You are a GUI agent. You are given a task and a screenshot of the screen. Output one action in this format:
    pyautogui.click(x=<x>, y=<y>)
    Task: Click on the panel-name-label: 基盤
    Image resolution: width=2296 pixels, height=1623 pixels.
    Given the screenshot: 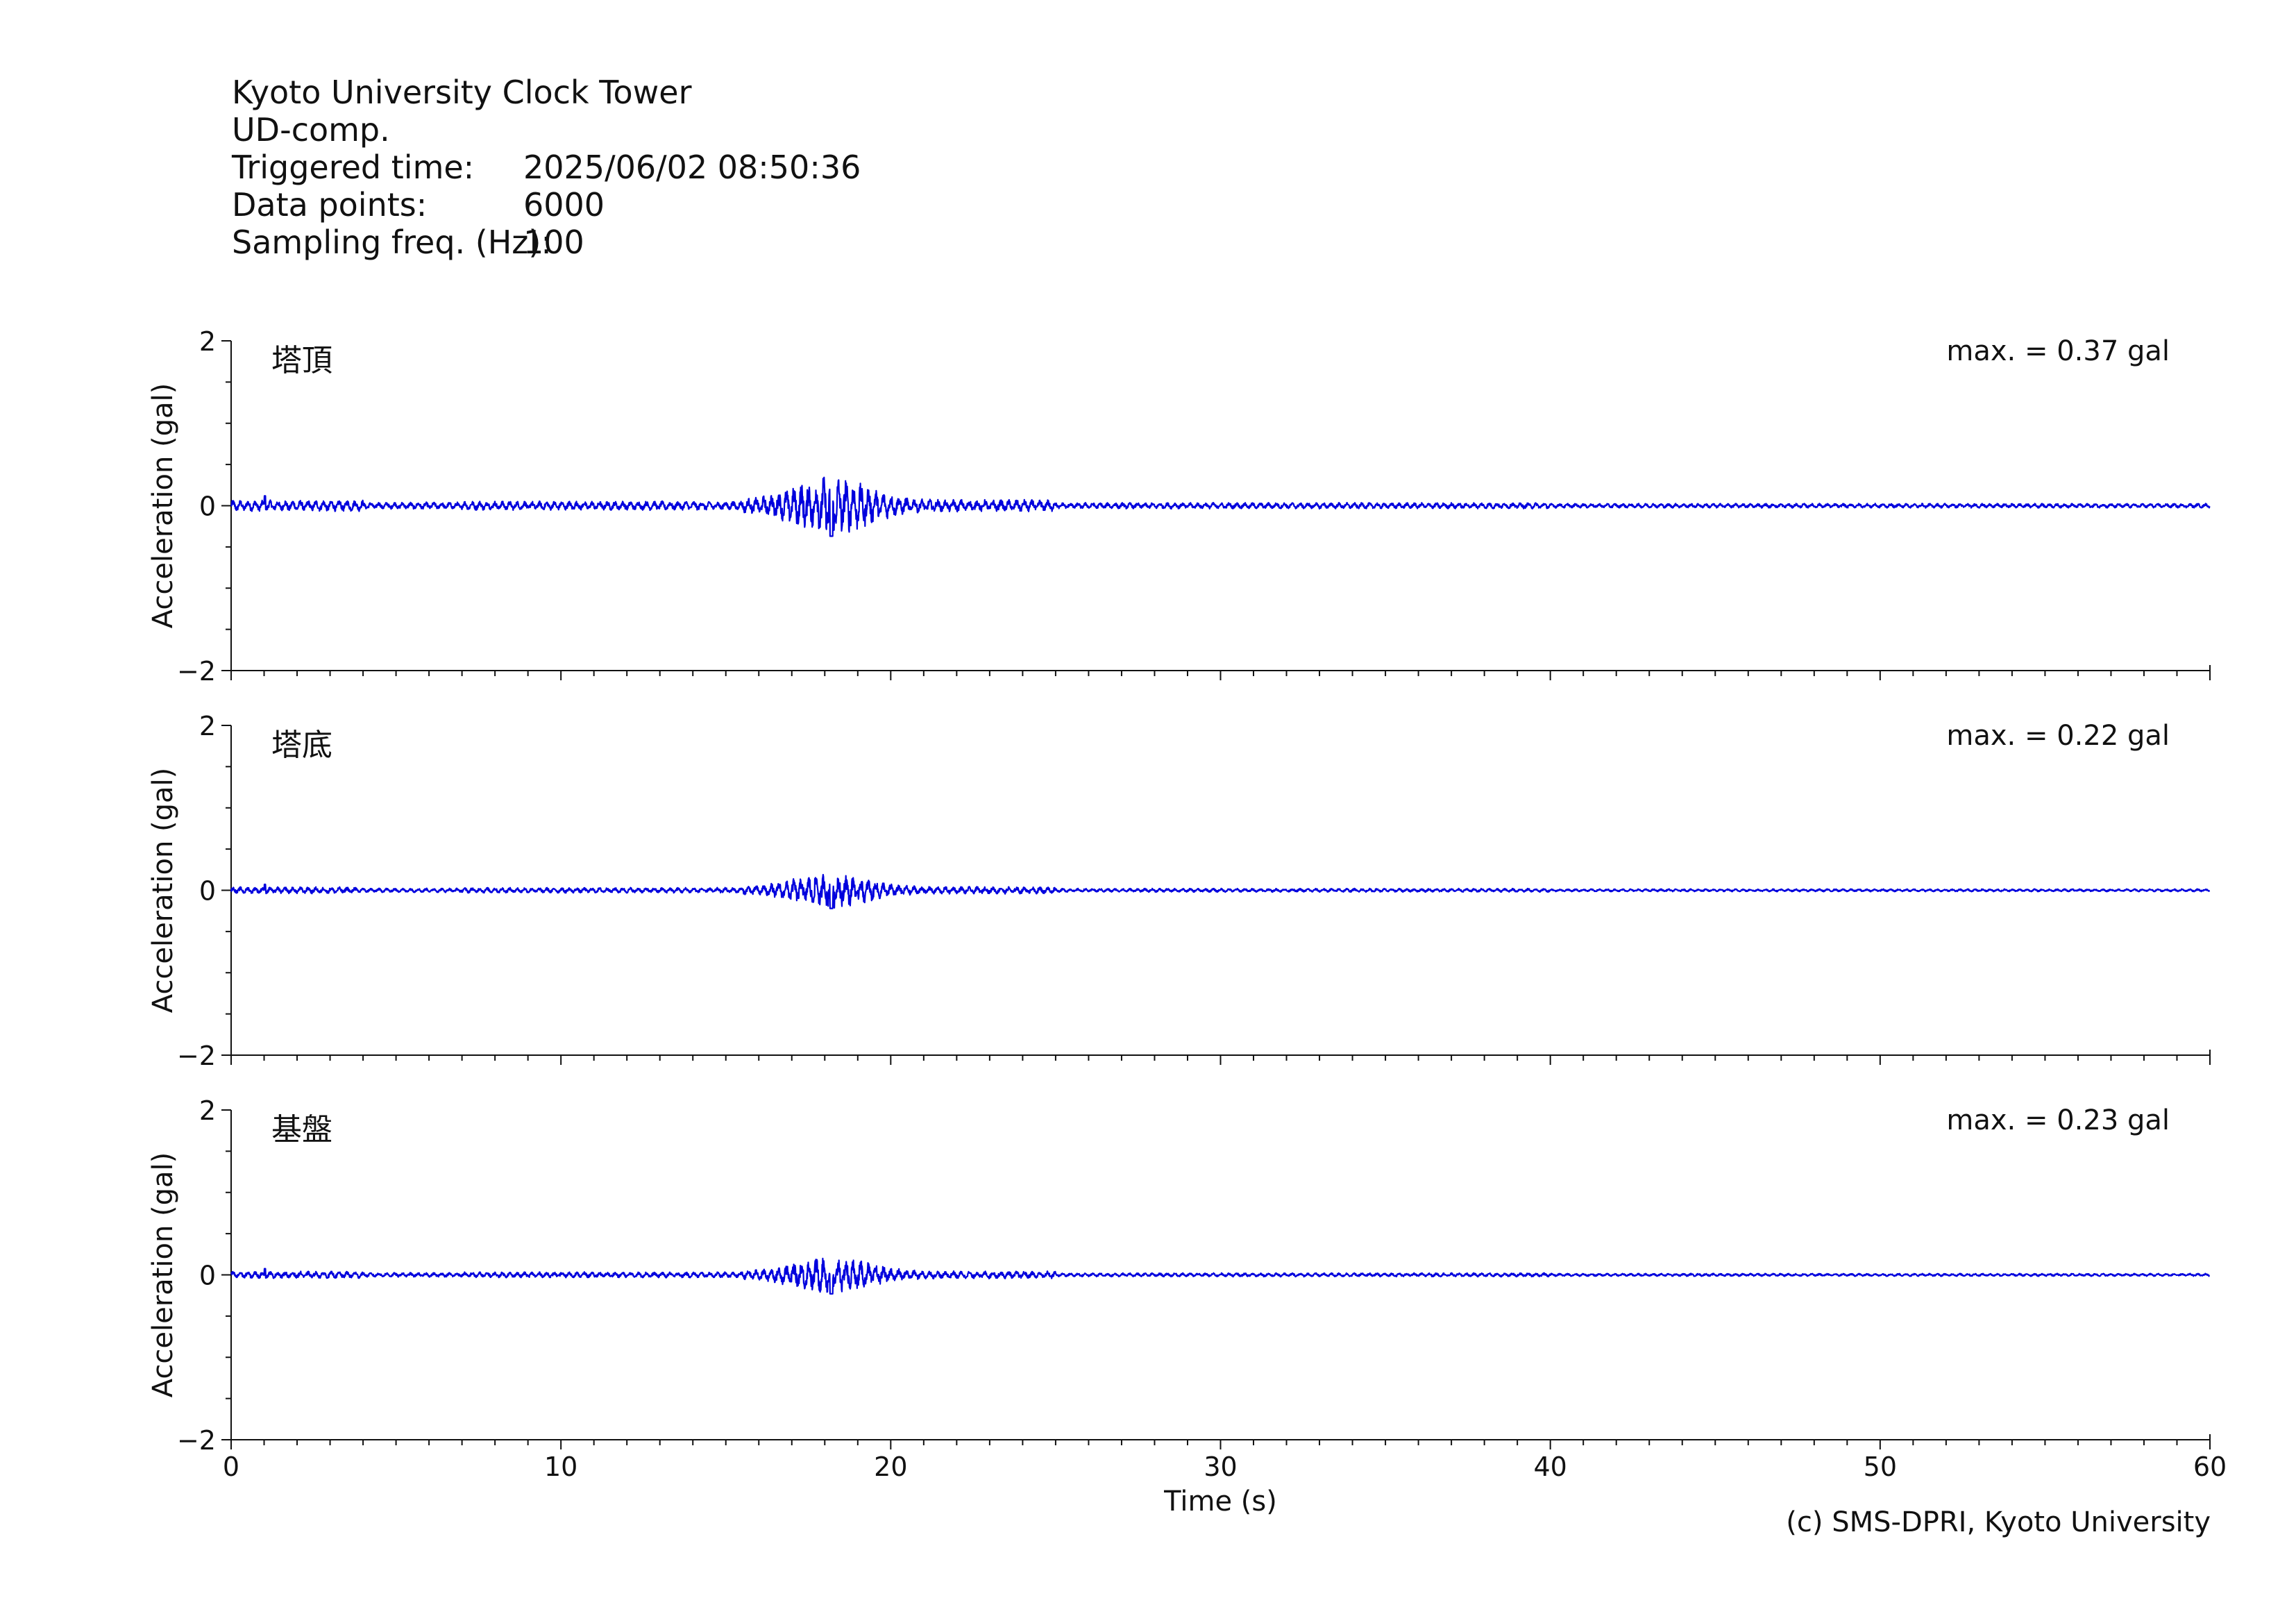 What is the action you would take?
    pyautogui.click(x=301, y=1129)
    